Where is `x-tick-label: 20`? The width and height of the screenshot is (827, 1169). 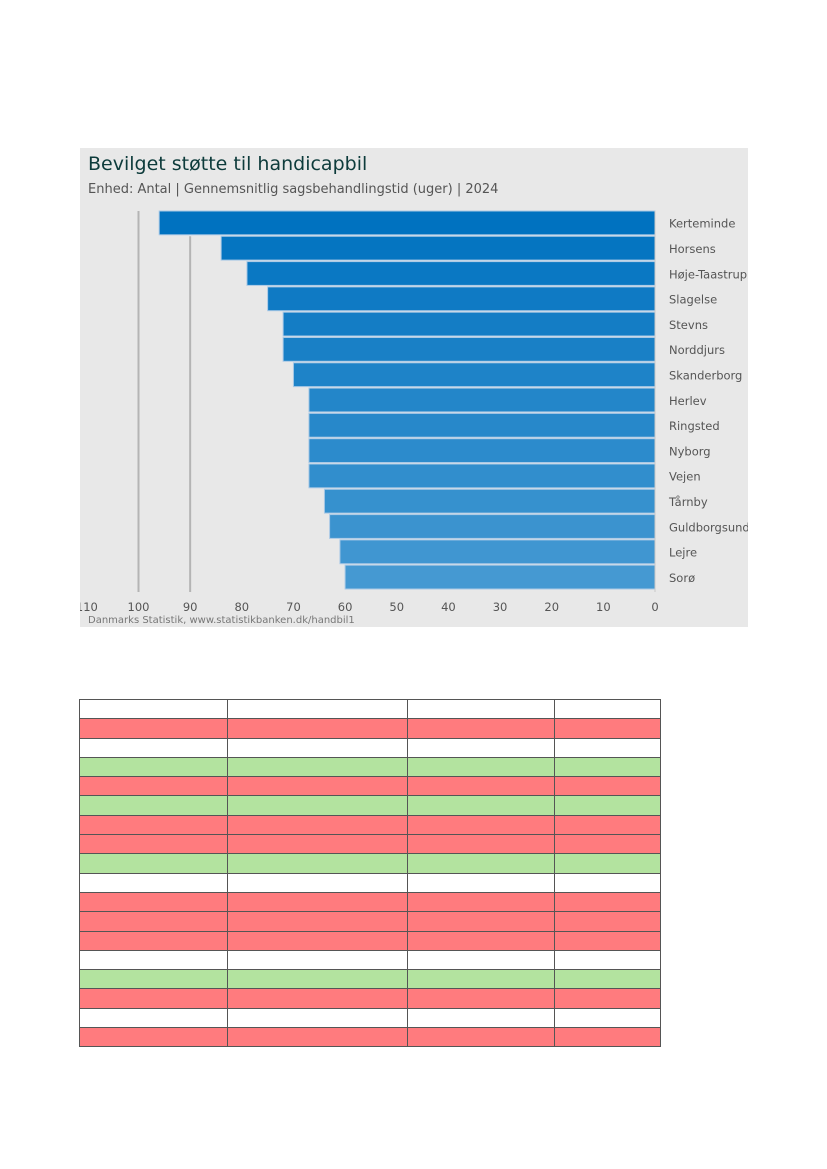 x-tick-label: 20 is located at coordinates (551, 607).